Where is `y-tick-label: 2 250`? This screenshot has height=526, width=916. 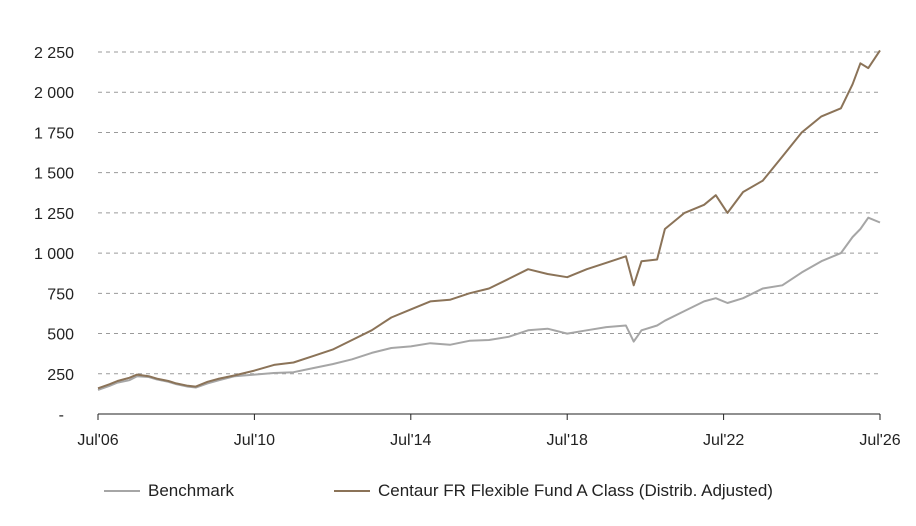 y-tick-label: 2 250 is located at coordinates (54, 53).